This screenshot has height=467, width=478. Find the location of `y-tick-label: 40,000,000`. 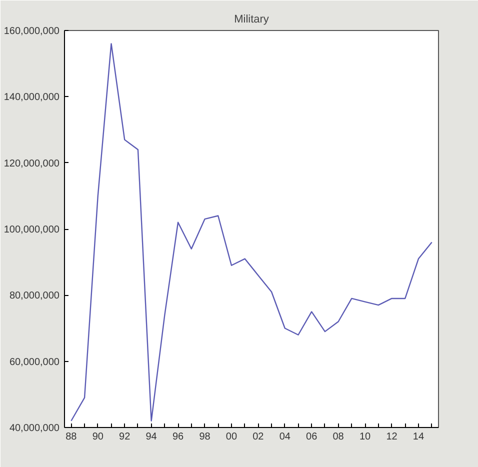

y-tick-label: 40,000,000 is located at coordinates (34, 428).